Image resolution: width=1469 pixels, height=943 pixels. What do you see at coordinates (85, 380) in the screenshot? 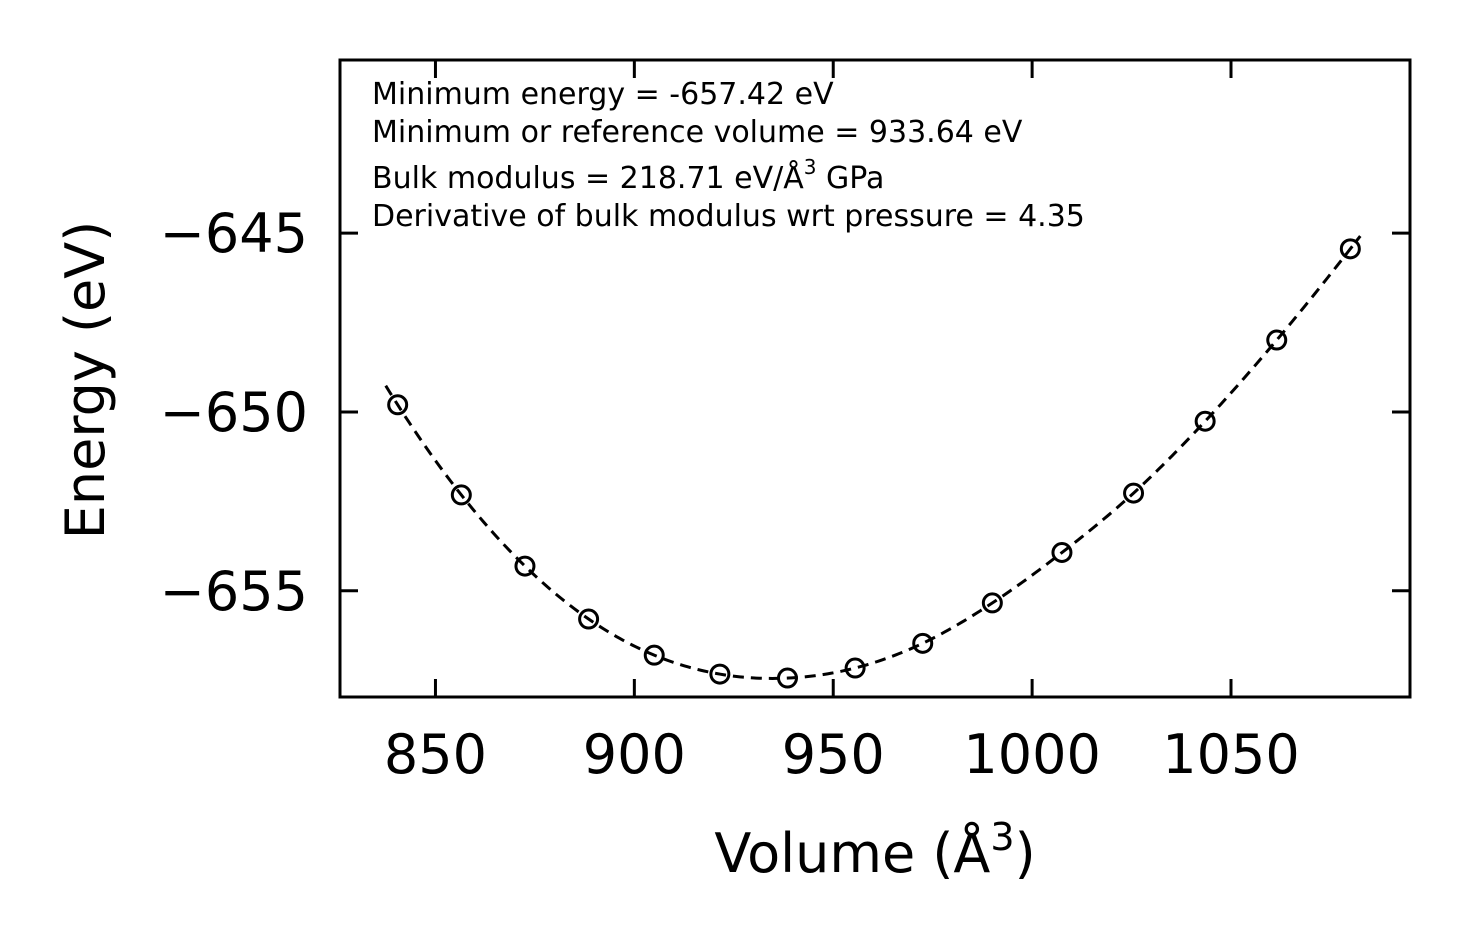
I see `y-axis-title: Energy (eV)` at bounding box center [85, 380].